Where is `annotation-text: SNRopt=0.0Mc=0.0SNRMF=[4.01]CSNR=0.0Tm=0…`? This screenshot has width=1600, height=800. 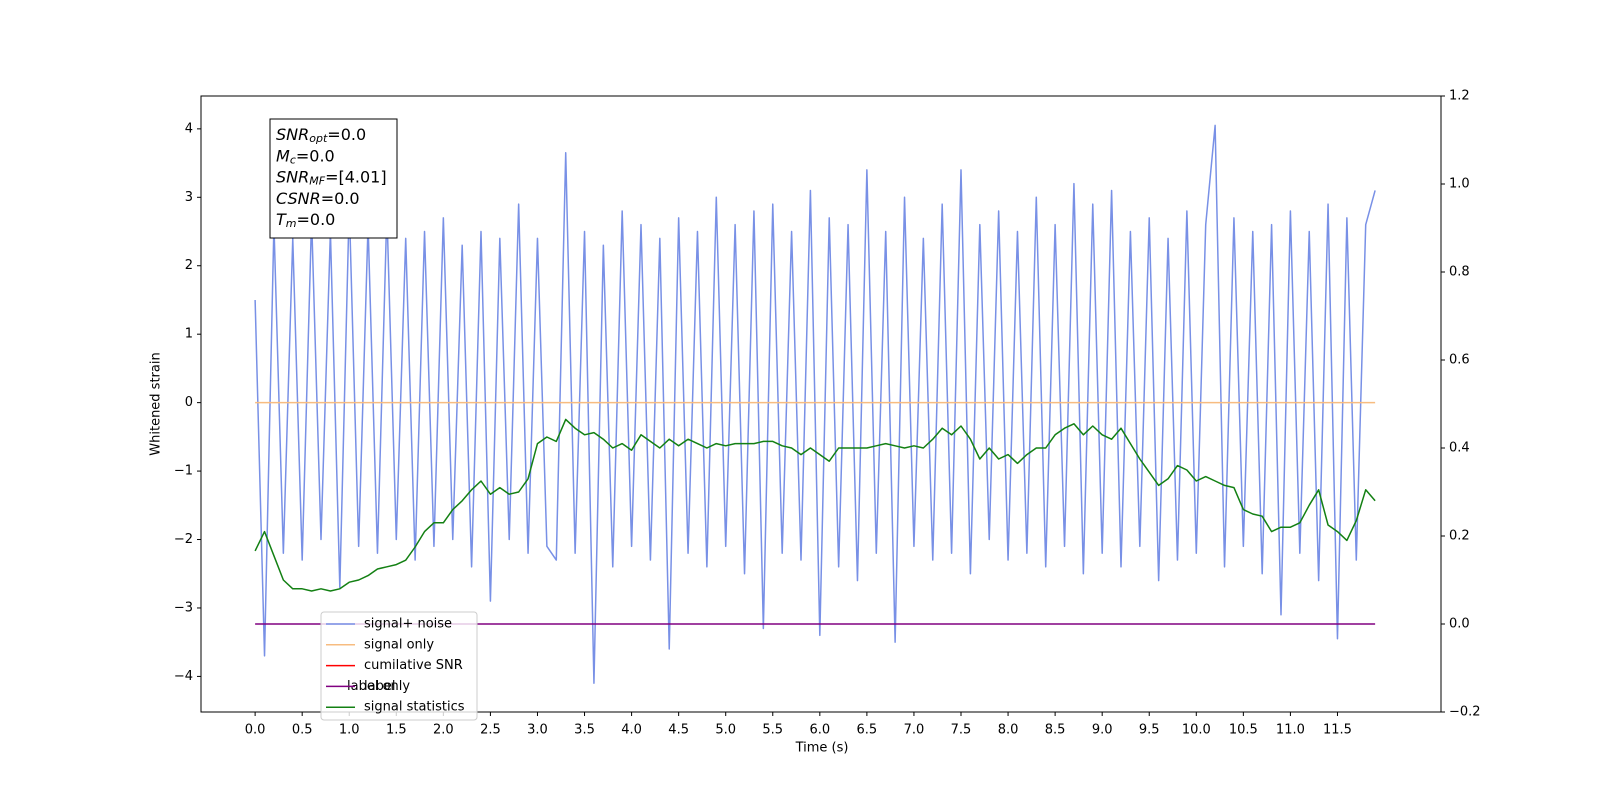 annotation-text: SNRopt=0.0Mc=0.0SNRMF=[4.01]CSNR=0.0Tm=0… is located at coordinates (331, 178).